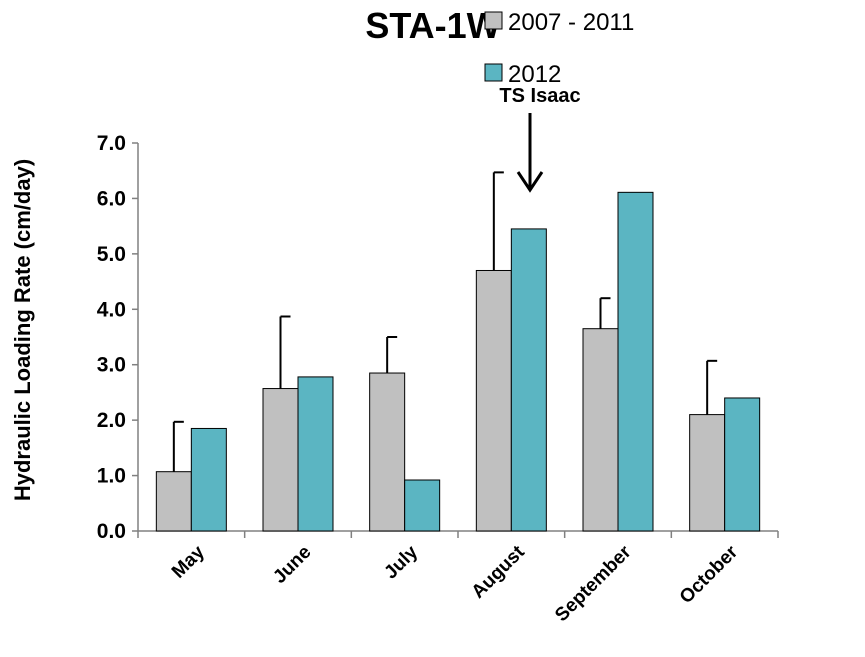  Describe the element at coordinates (635, 361) in the screenshot. I see `bar-series-2-september` at that location.